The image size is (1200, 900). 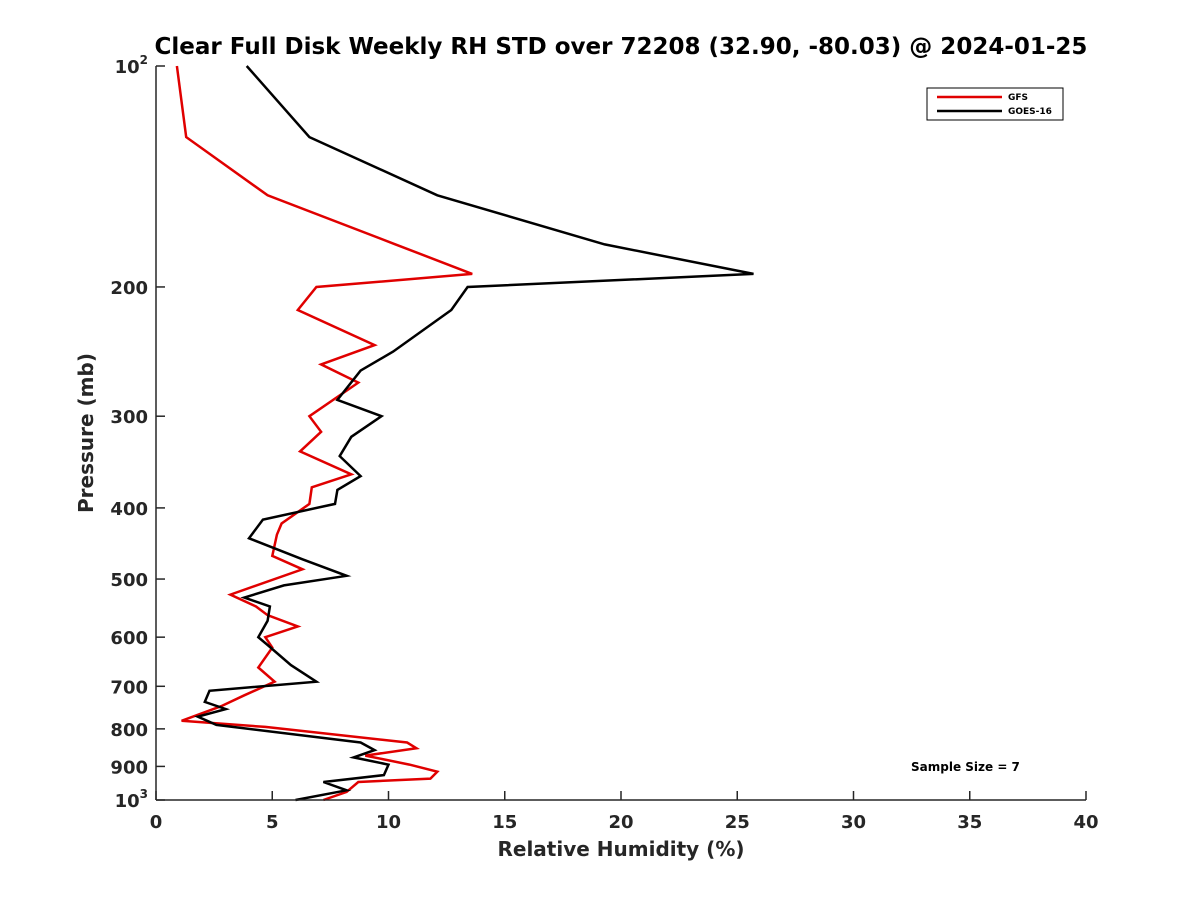 What do you see at coordinates (620, 822) in the screenshot?
I see `x-tick-label: 20` at bounding box center [620, 822].